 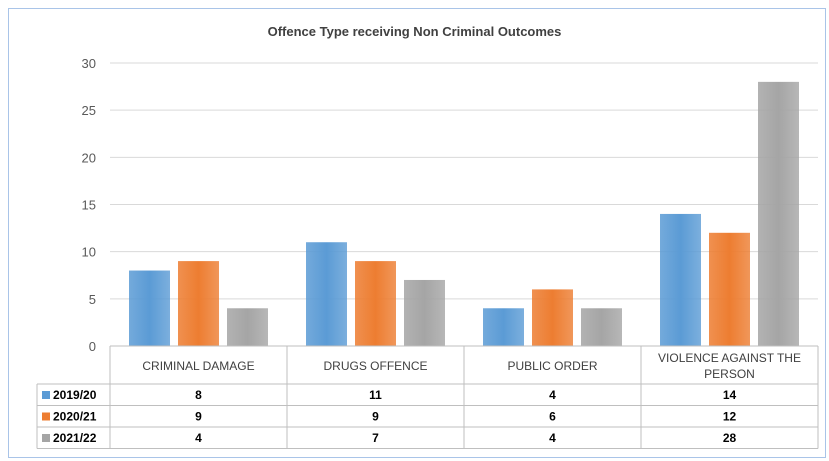 I want to click on legend-label: 2020/21, so click(x=75, y=417).